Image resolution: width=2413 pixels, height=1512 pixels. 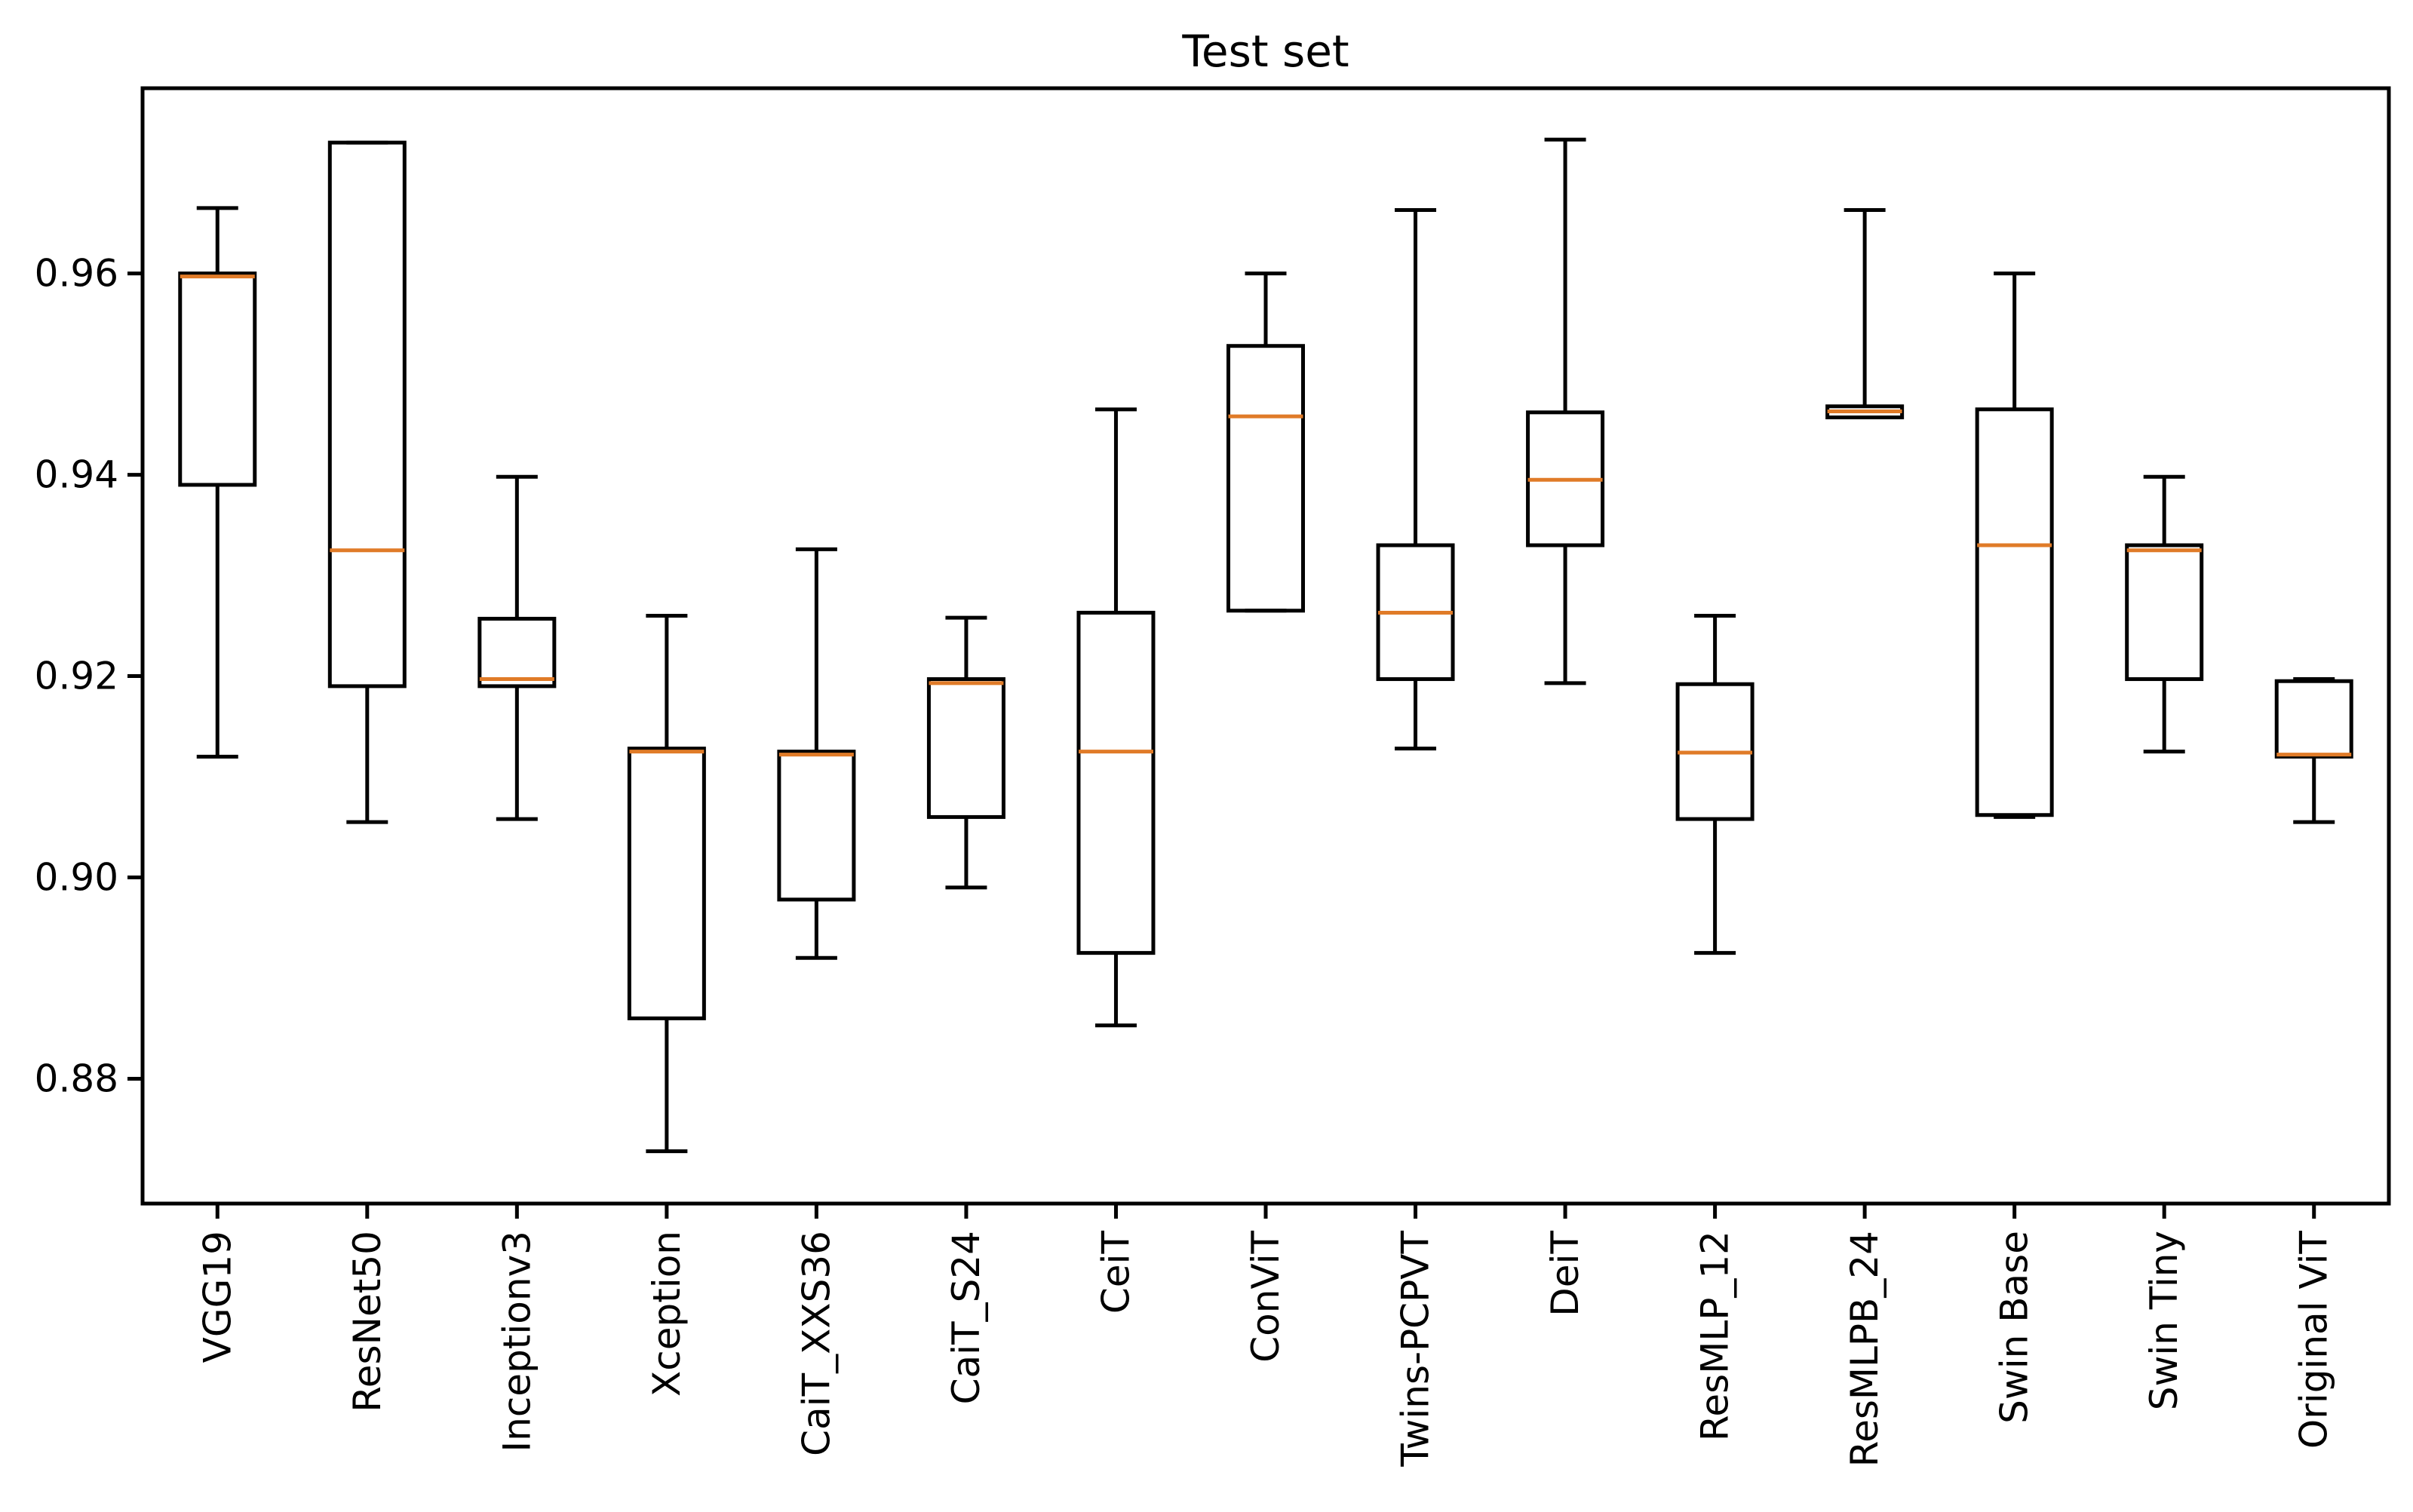 I want to click on y-tick-label: 0.88, so click(x=76, y=1078).